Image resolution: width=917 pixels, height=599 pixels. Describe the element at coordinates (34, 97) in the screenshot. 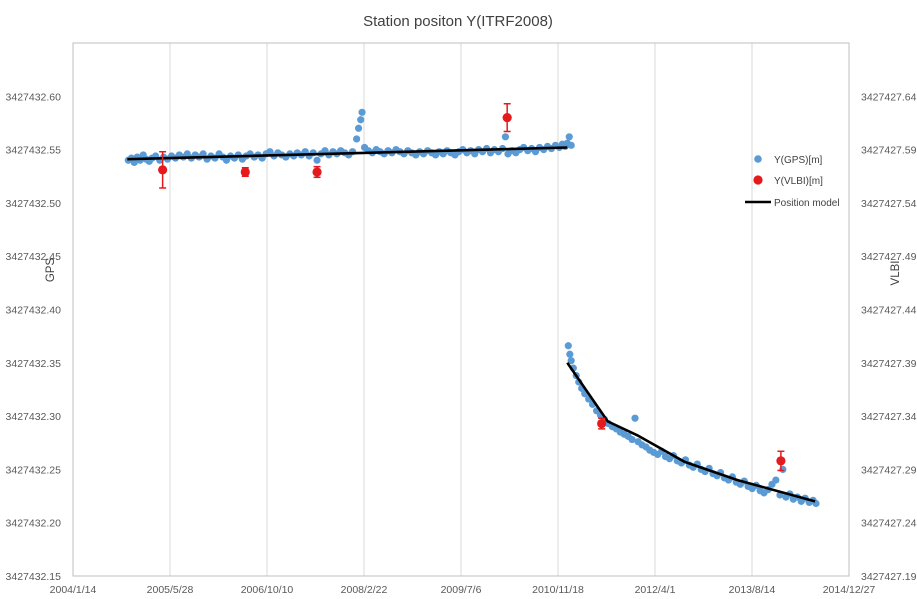

I see `y-left-tick-label: 3427432.60` at that location.